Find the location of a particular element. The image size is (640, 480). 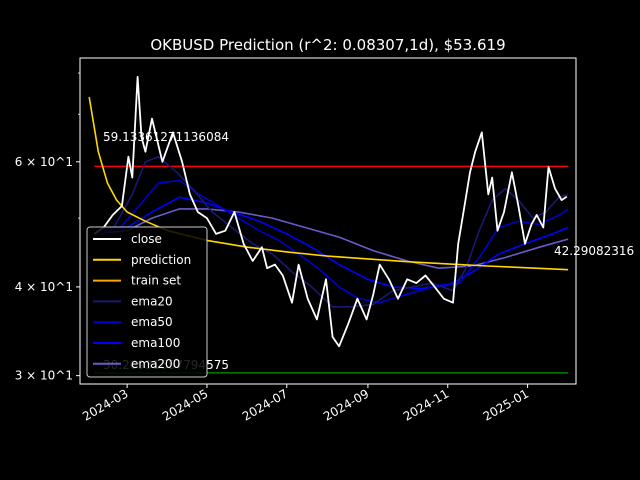

series-ema100 is located at coordinates (331, 243).